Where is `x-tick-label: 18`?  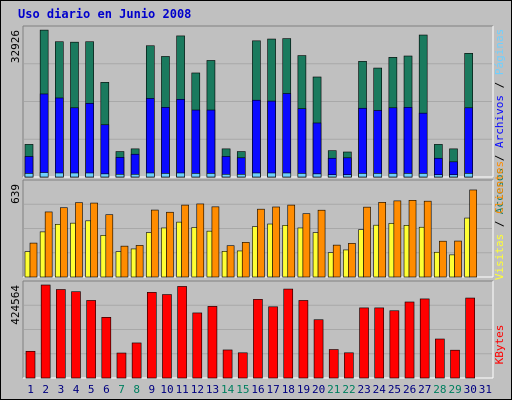 x-tick-label: 18 is located at coordinates (288, 389).